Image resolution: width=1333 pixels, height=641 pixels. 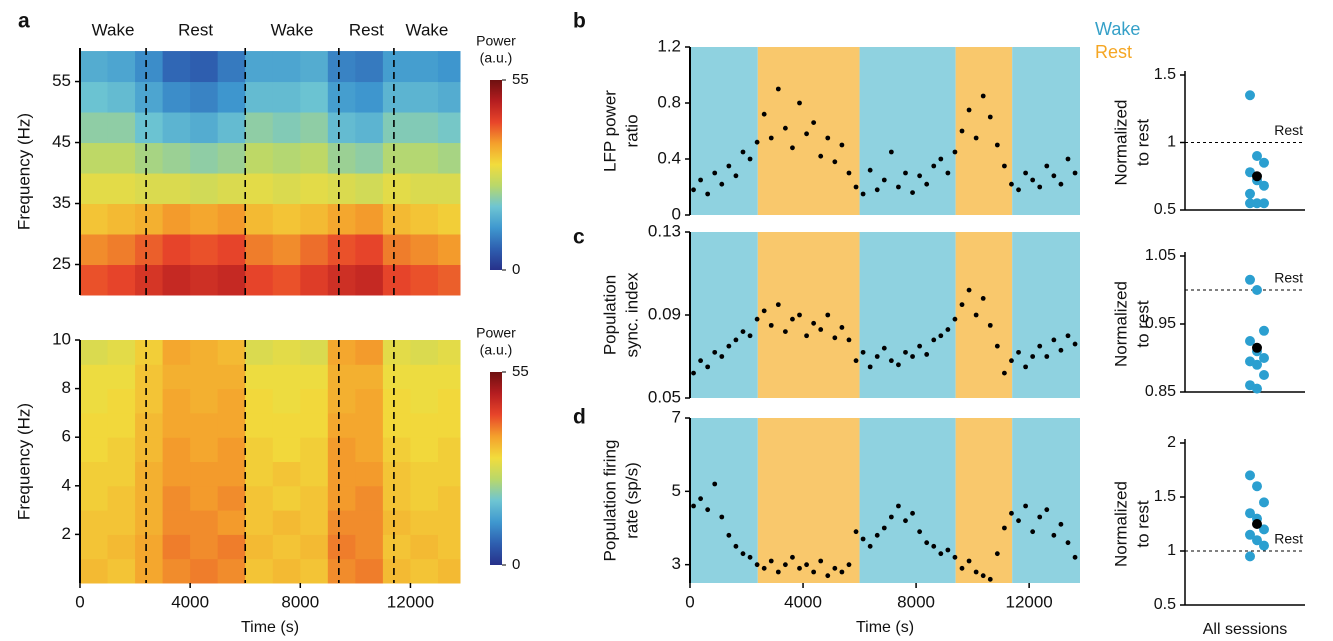 I want to click on colorbar-label: (a.u.), so click(x=496, y=58).